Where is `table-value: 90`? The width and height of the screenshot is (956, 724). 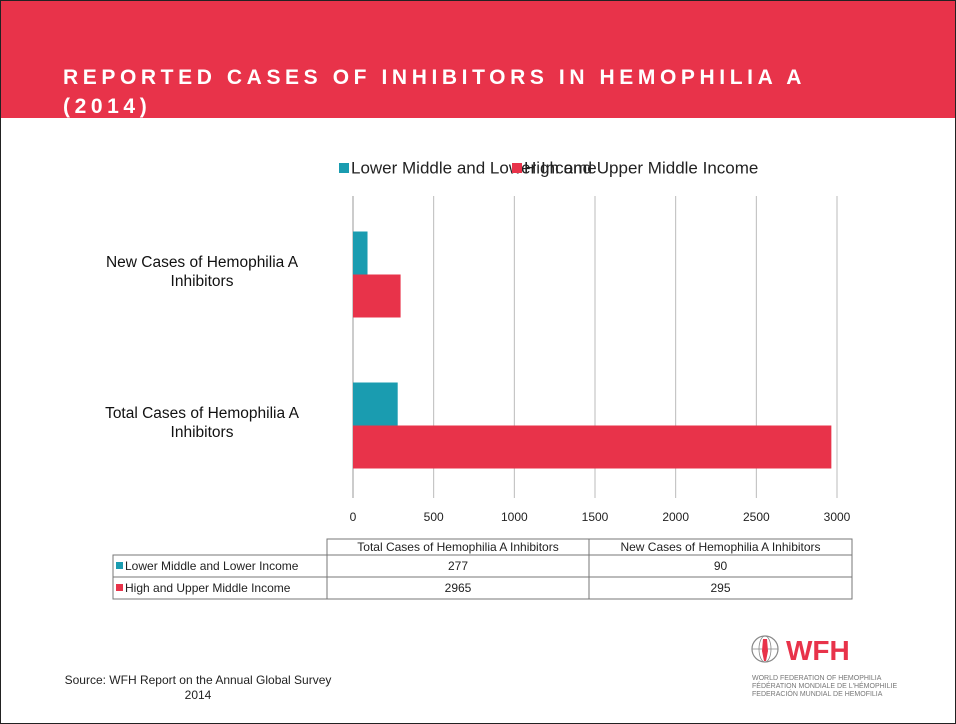
table-value: 90 is located at coordinates (721, 566).